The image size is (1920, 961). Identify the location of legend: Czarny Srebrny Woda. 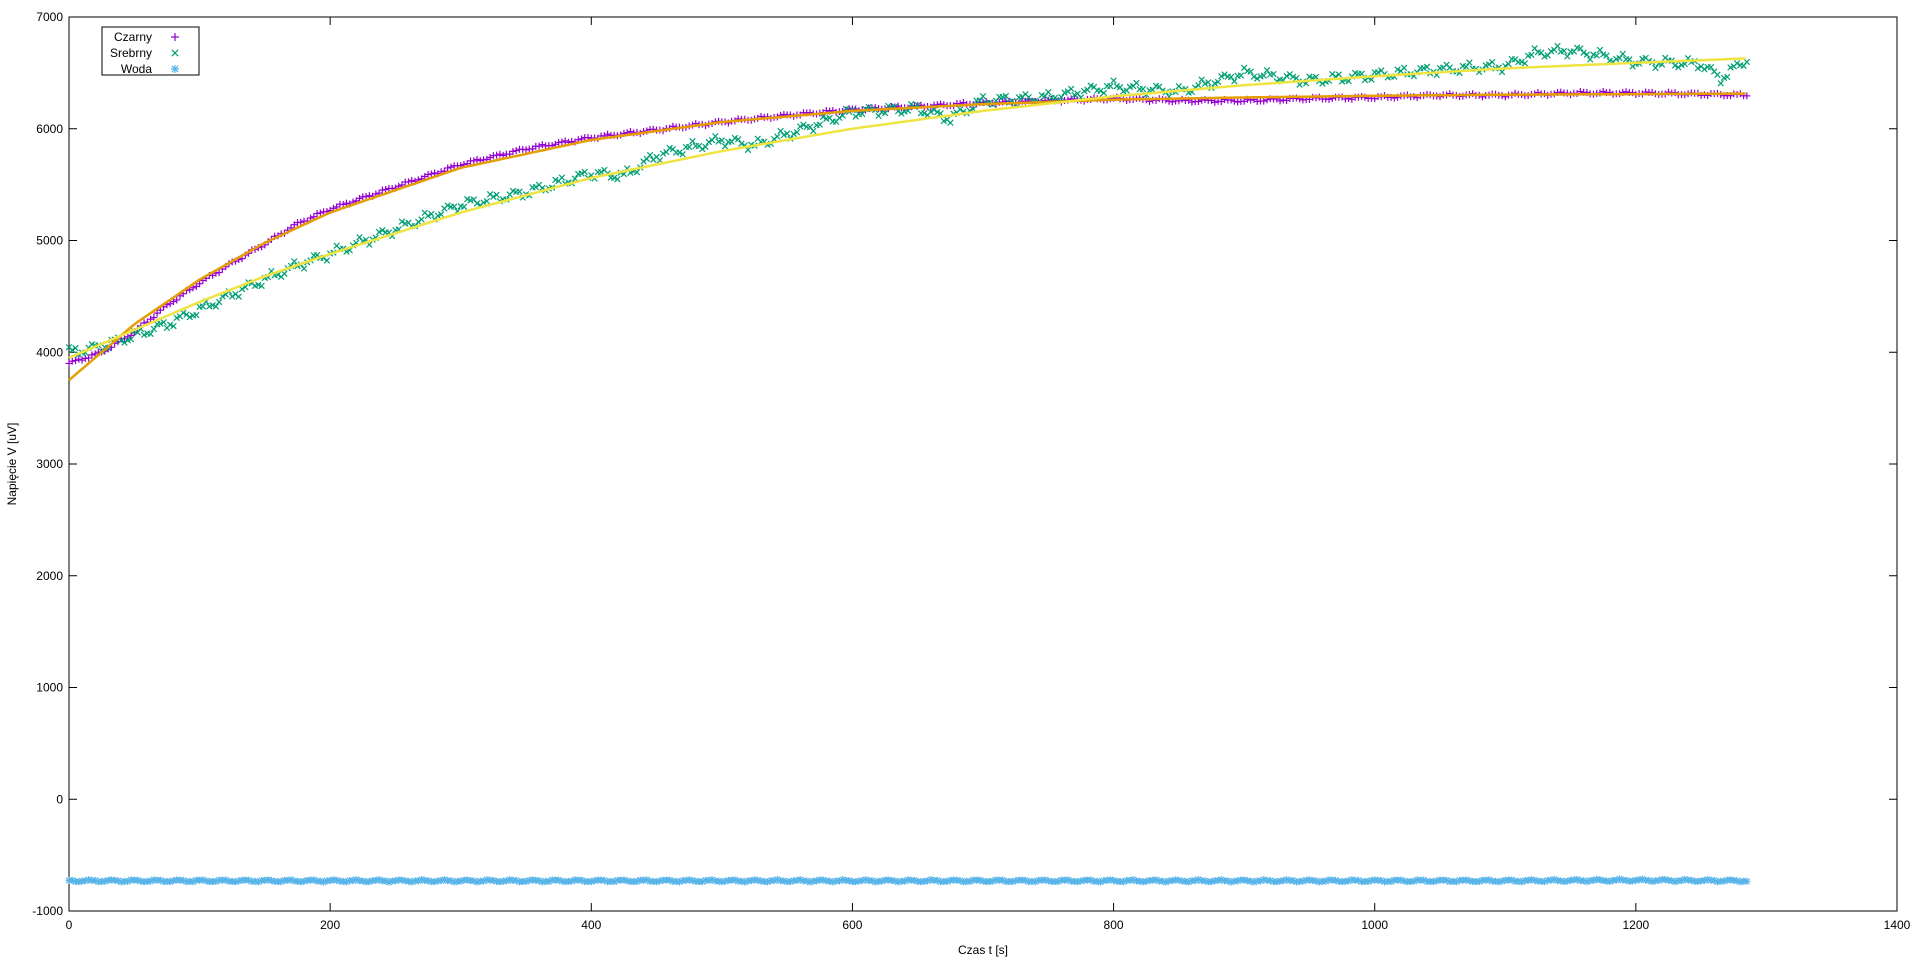
(150, 51).